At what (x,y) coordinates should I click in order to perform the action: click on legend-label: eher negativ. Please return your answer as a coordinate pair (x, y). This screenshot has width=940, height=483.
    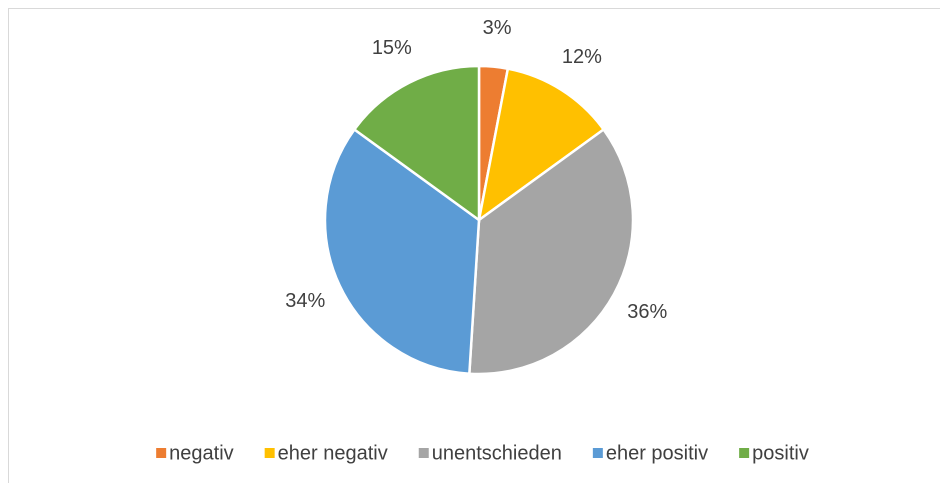
    Looking at the image, I should click on (333, 453).